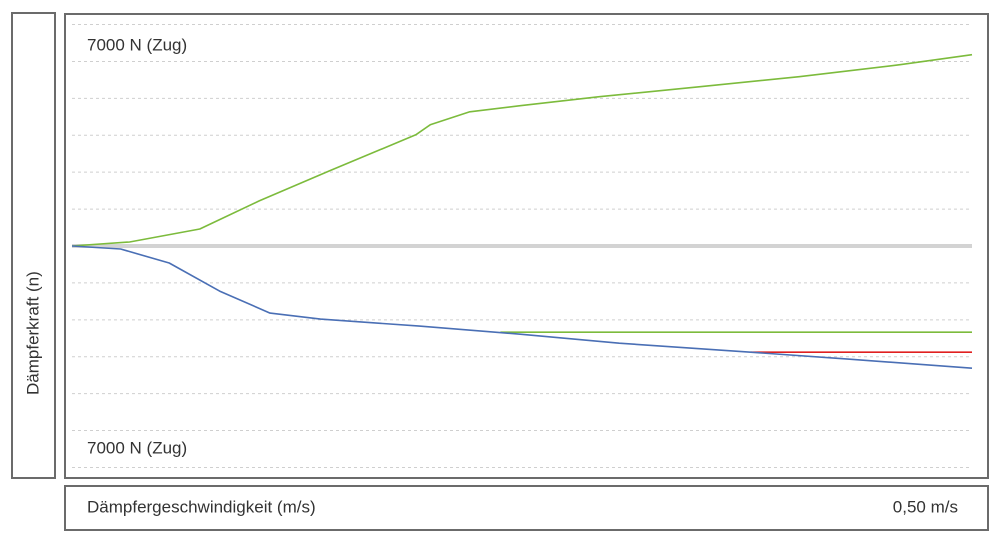 The height and width of the screenshot is (547, 1000). Describe the element at coordinates (201, 506) in the screenshot. I see `x-axis-label: Dämpfergeschwindigkeit (m/s)` at that location.